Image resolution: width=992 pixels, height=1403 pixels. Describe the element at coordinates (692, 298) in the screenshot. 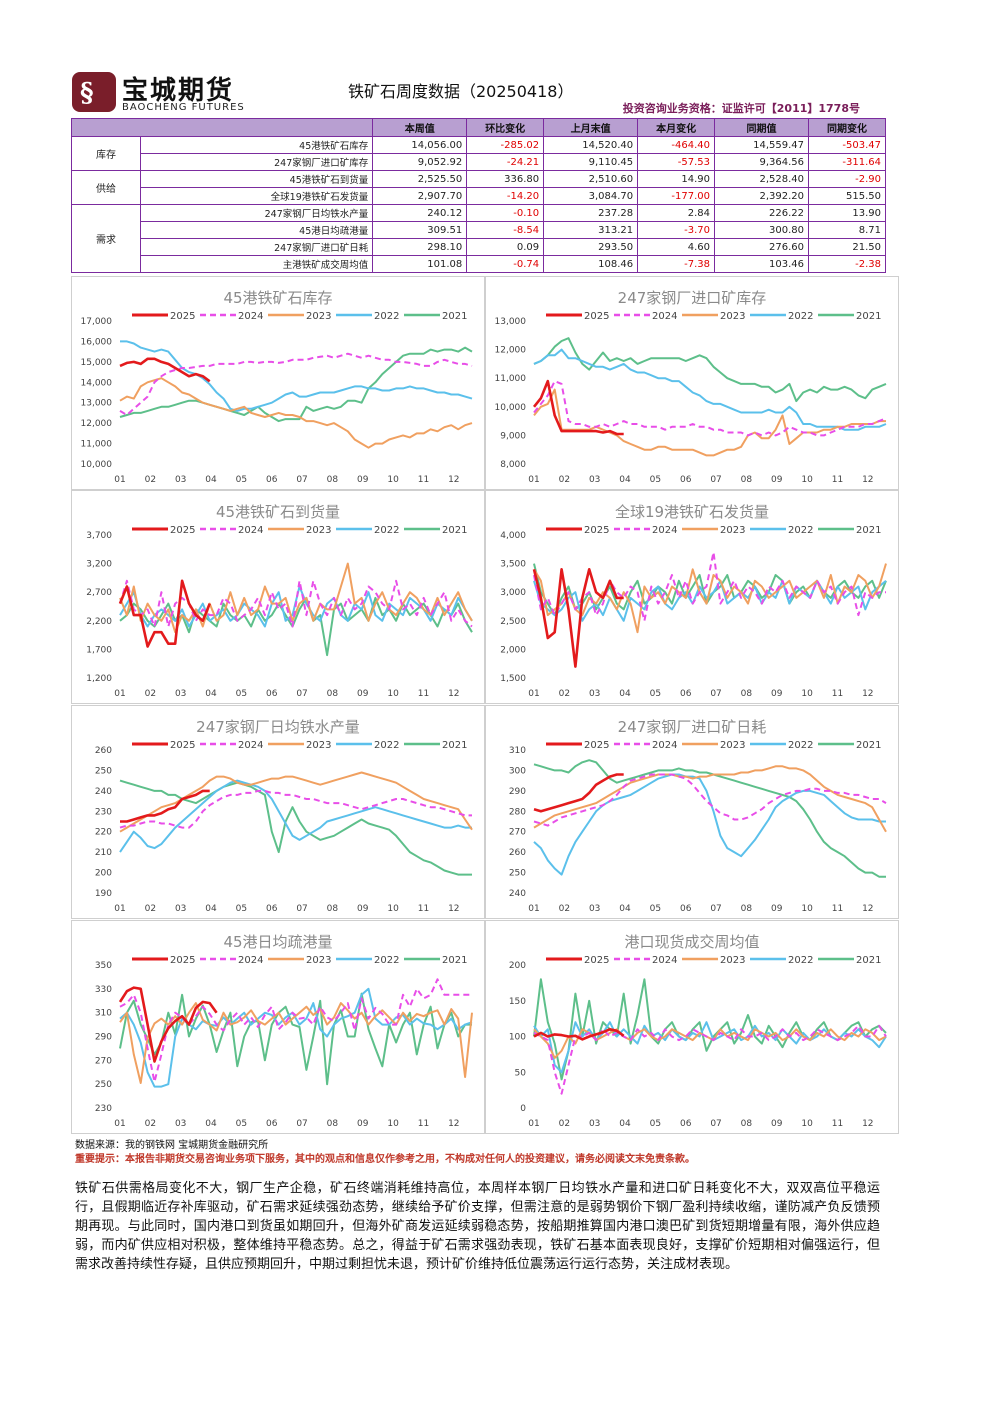

I see `chart-title: 247家钢厂进口矿库存` at that location.